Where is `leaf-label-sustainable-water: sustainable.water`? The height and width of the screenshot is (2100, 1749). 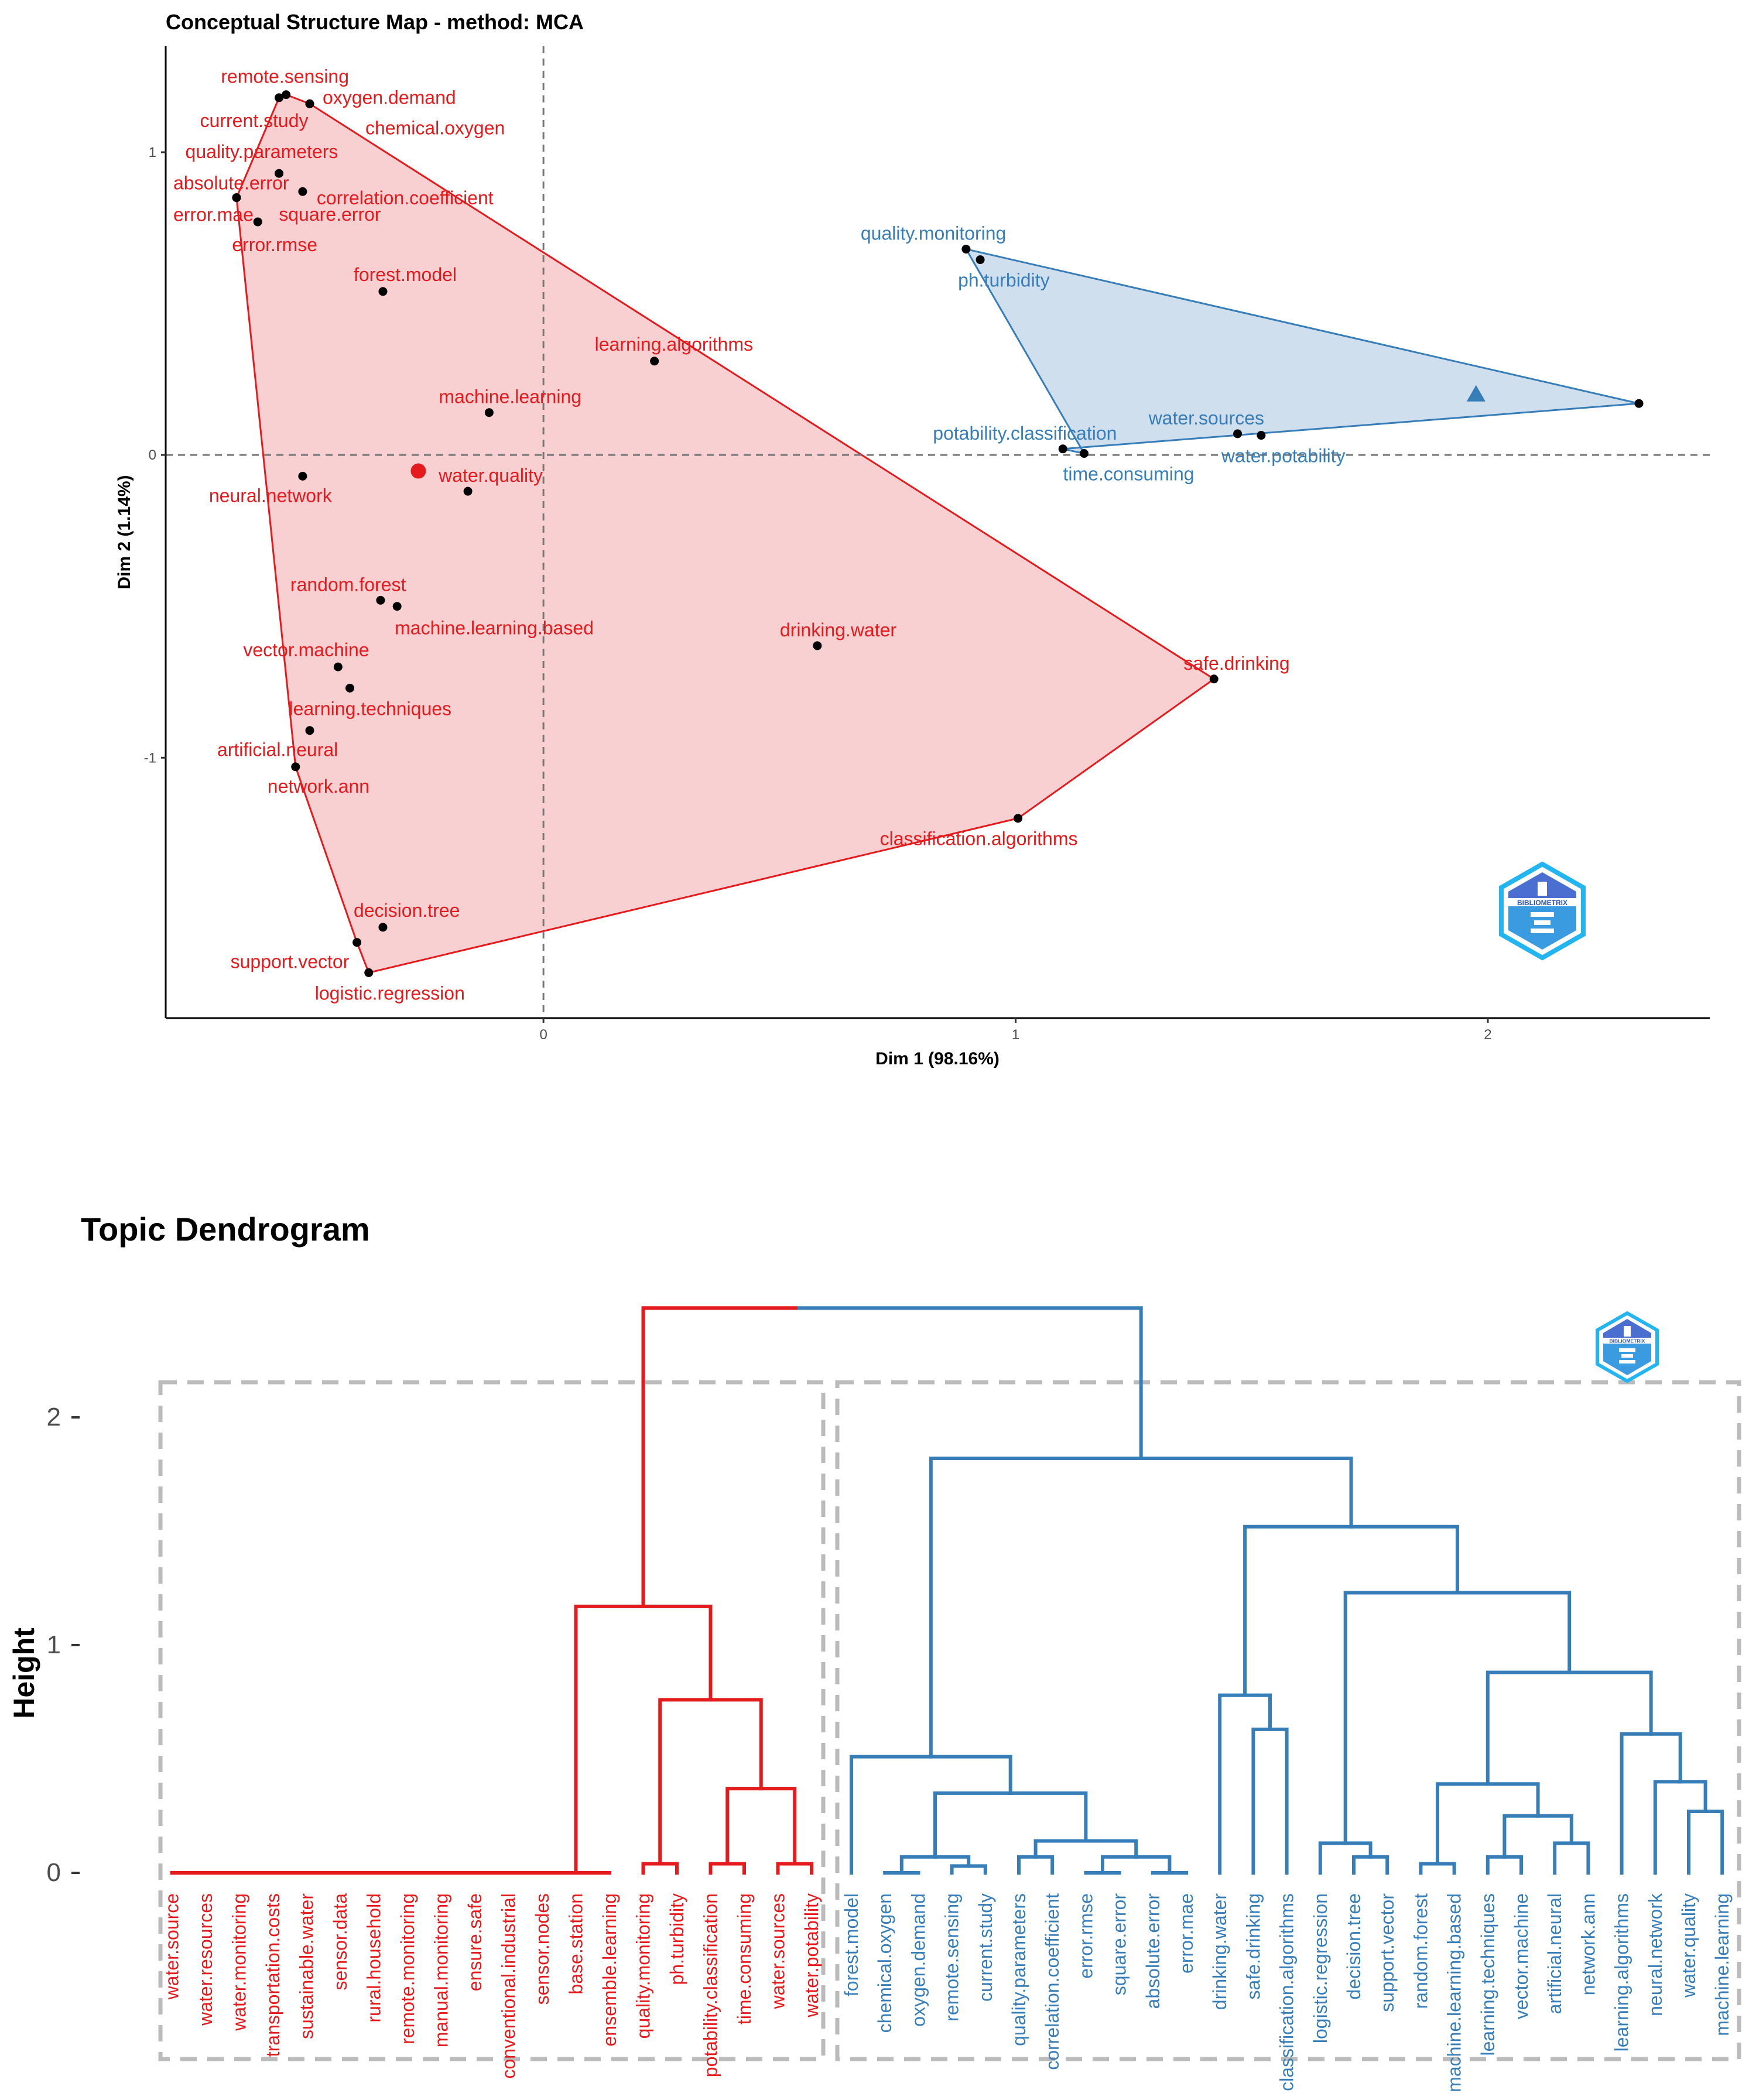
leaf-label-sustainable-water: sustainable.water is located at coordinates (306, 1966).